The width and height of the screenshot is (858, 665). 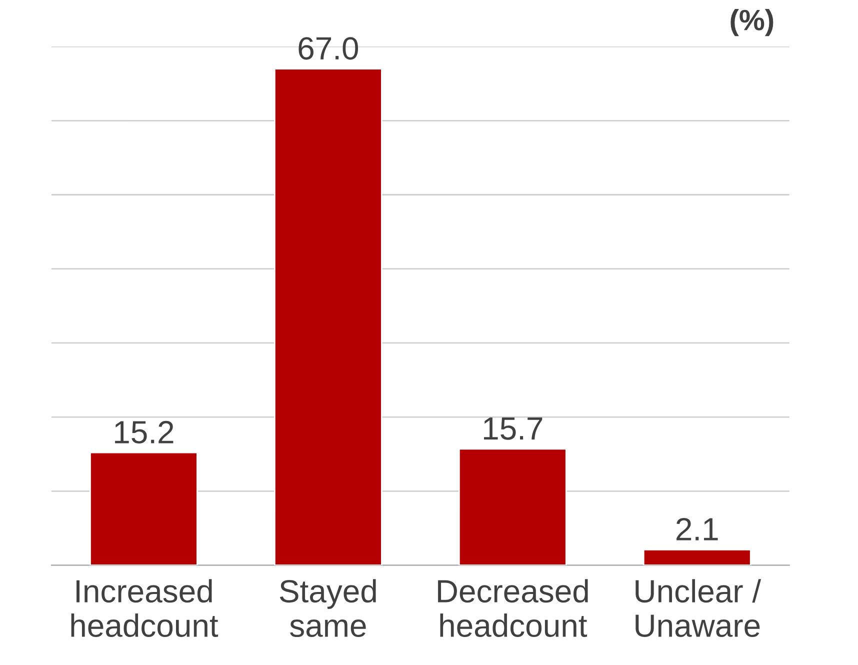 I want to click on x-tick-label: Decreased headcount, so click(x=513, y=608).